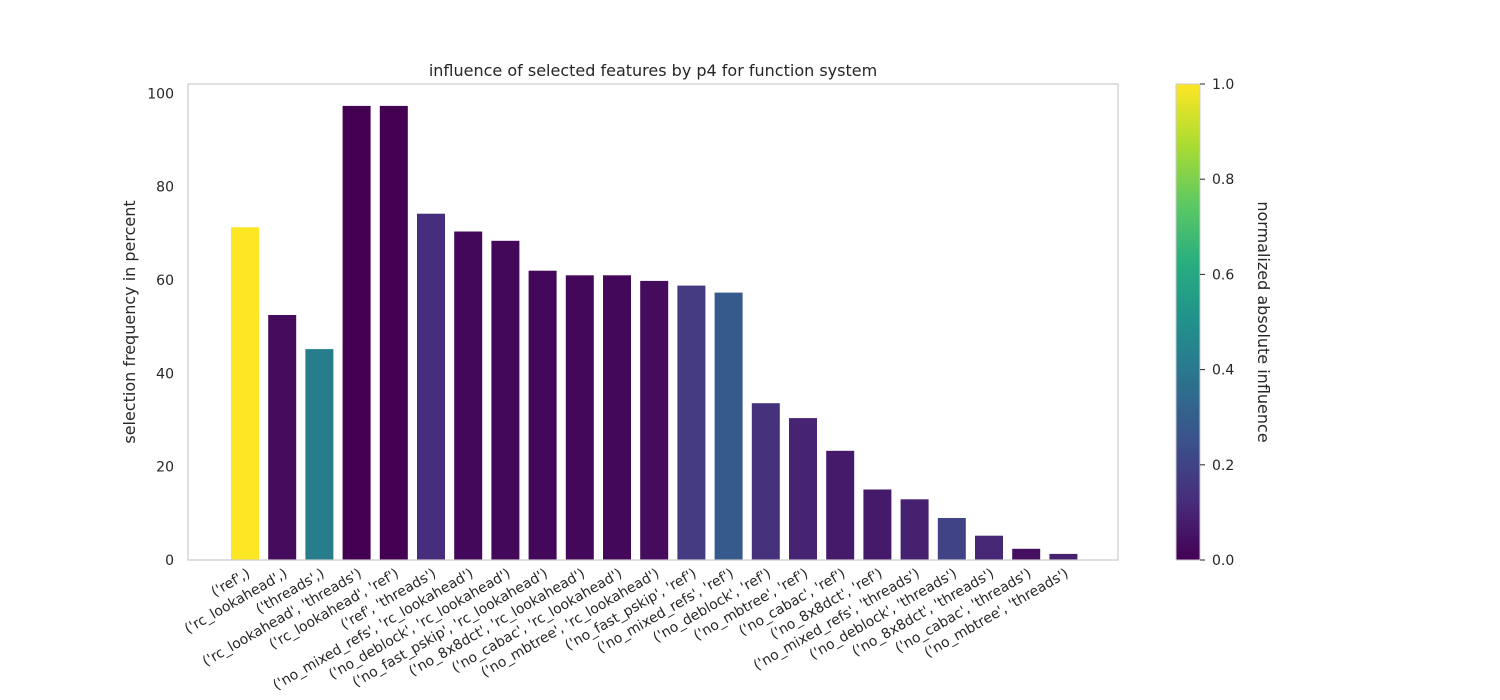 Image resolution: width=1500 pixels, height=700 pixels. I want to click on y-tick-label: 80, so click(165, 188).